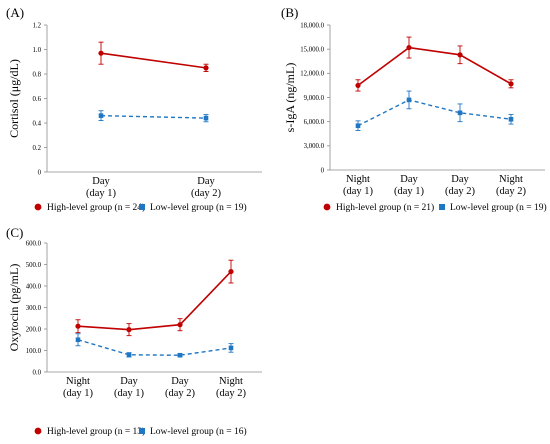 Image resolution: width=550 pixels, height=444 pixels. What do you see at coordinates (37, 372) in the screenshot?
I see `y-tick-label: 0.0` at bounding box center [37, 372].